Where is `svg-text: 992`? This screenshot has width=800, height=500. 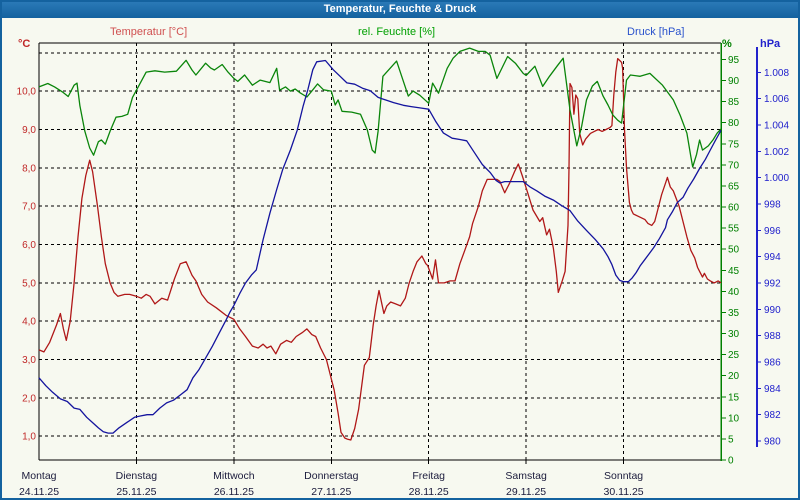
svg-text: 992 is located at coordinates (772, 284).